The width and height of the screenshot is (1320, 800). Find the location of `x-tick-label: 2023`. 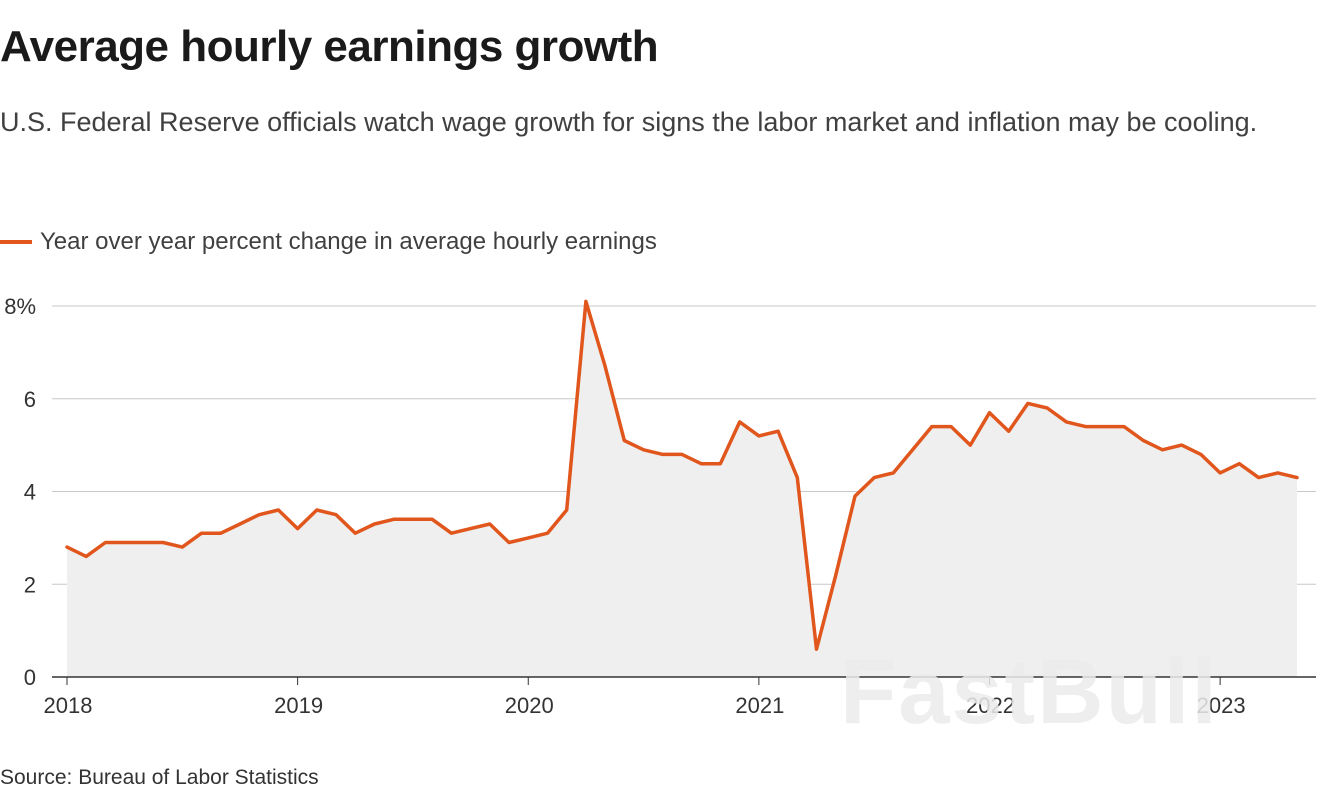

x-tick-label: 2023 is located at coordinates (1221, 705).